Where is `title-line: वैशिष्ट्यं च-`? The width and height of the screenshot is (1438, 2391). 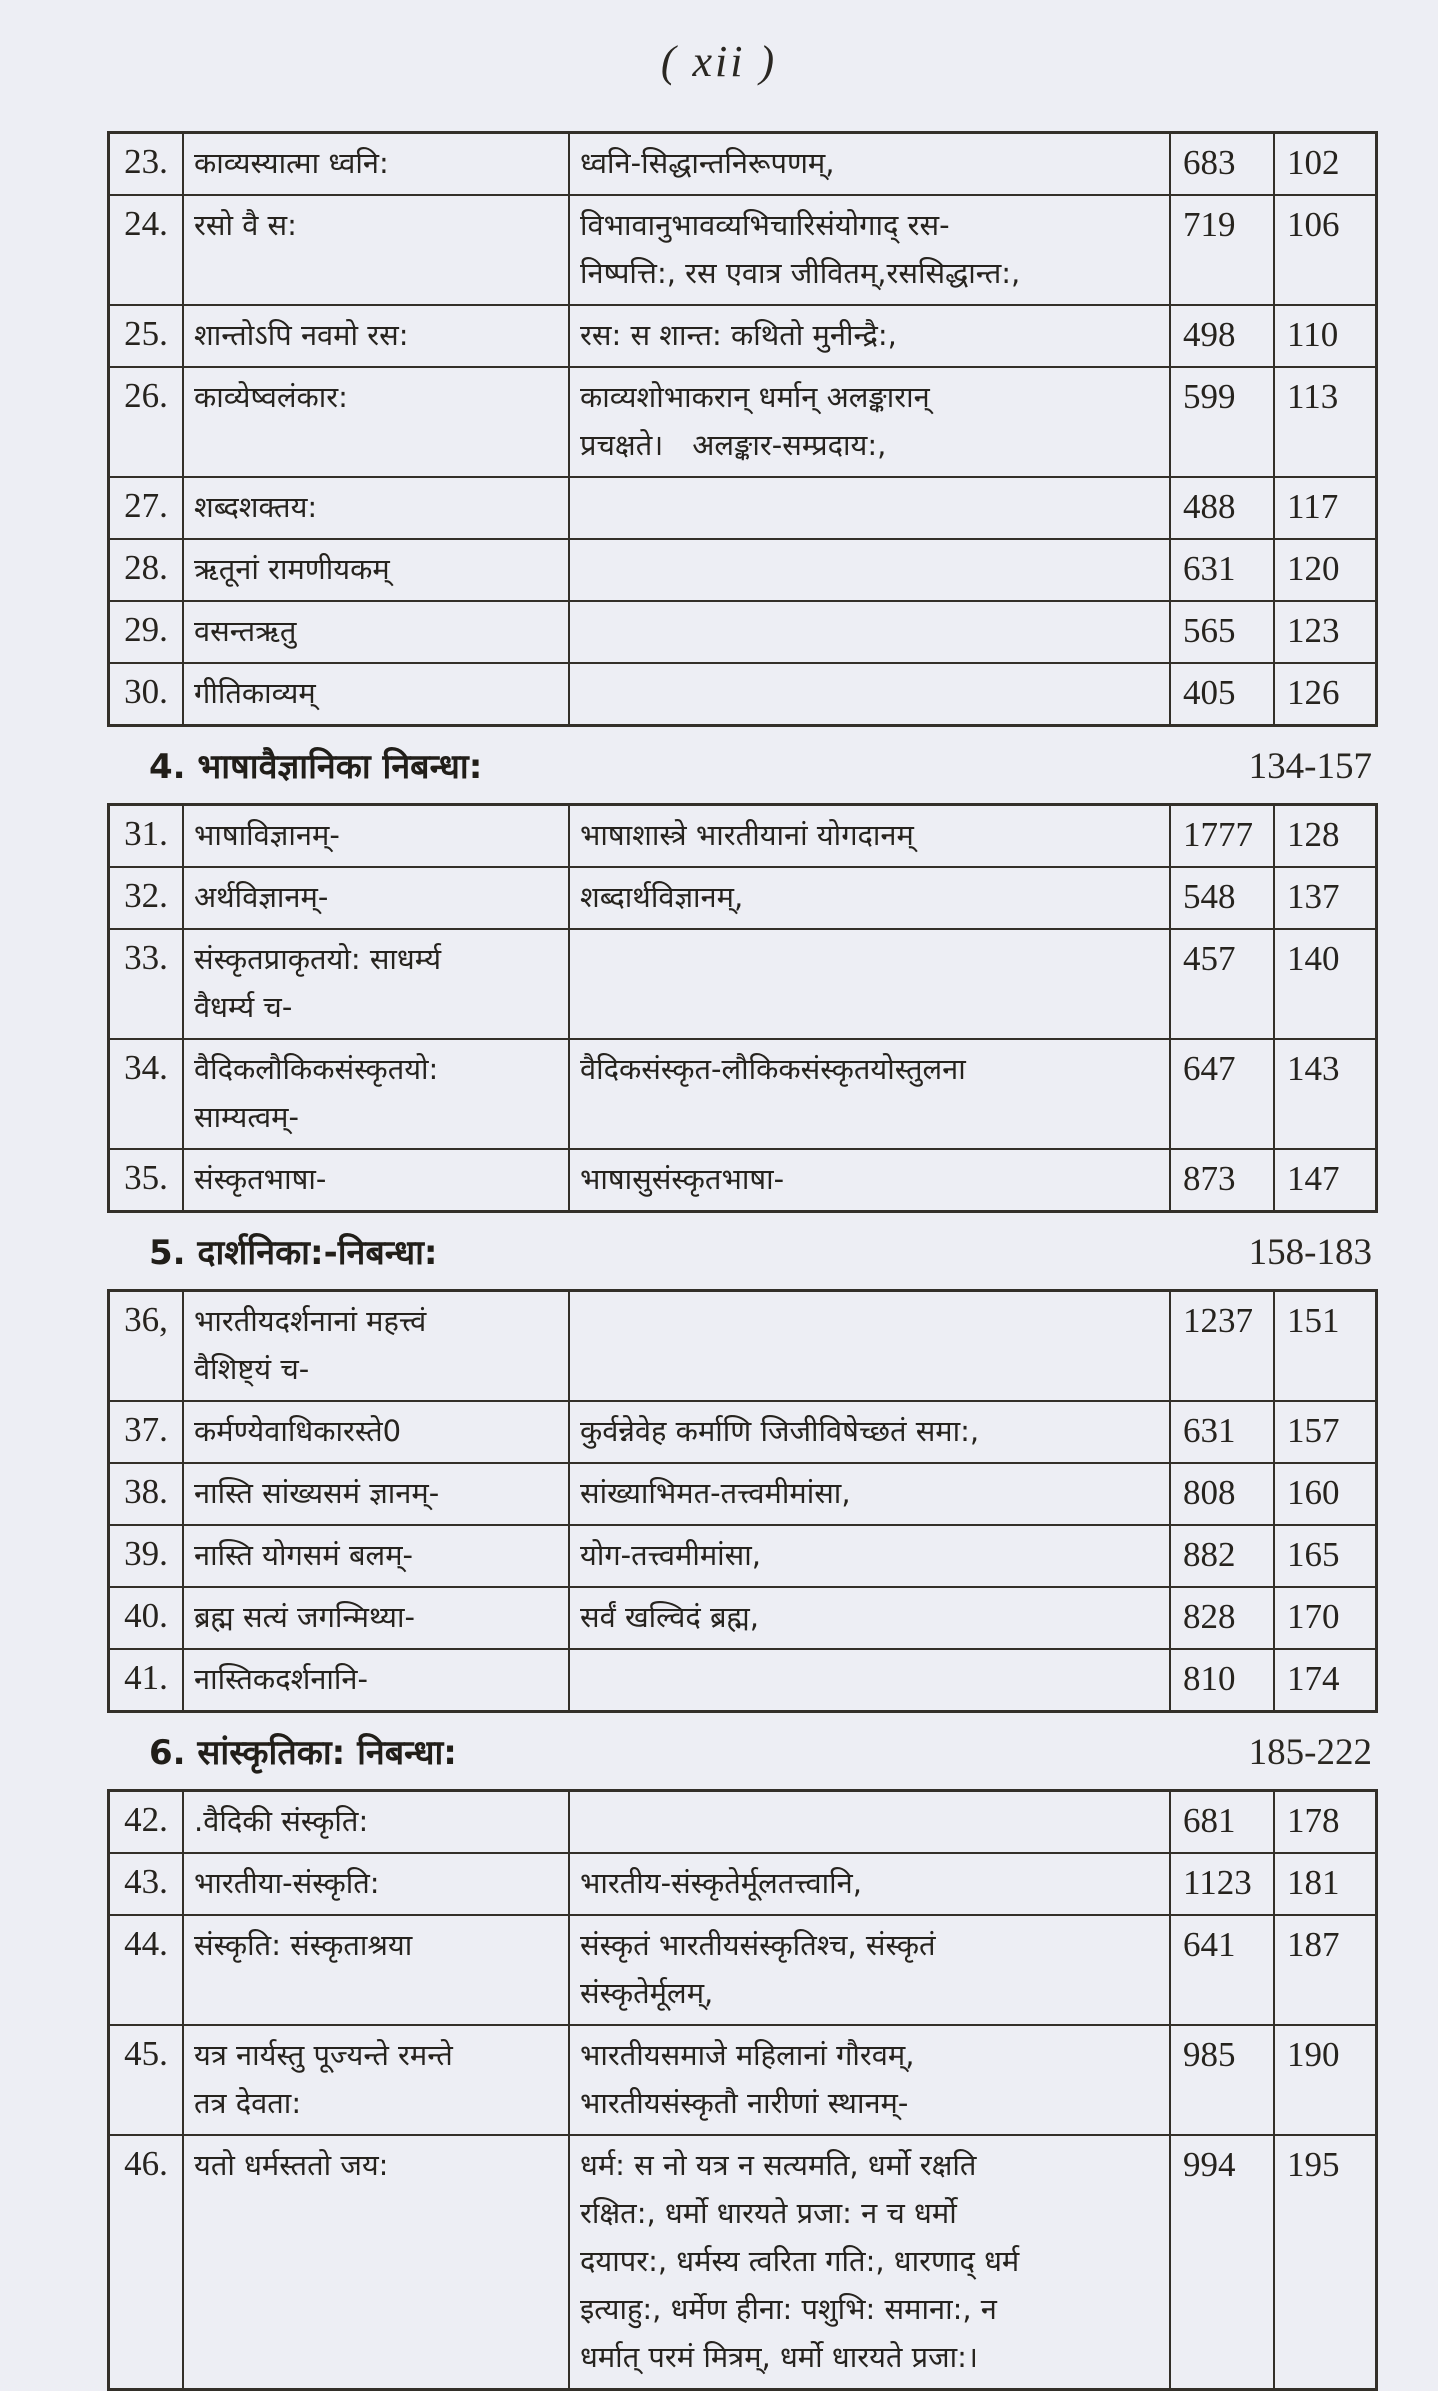 title-line: वैशिष्ट्यं च- is located at coordinates (252, 1369).